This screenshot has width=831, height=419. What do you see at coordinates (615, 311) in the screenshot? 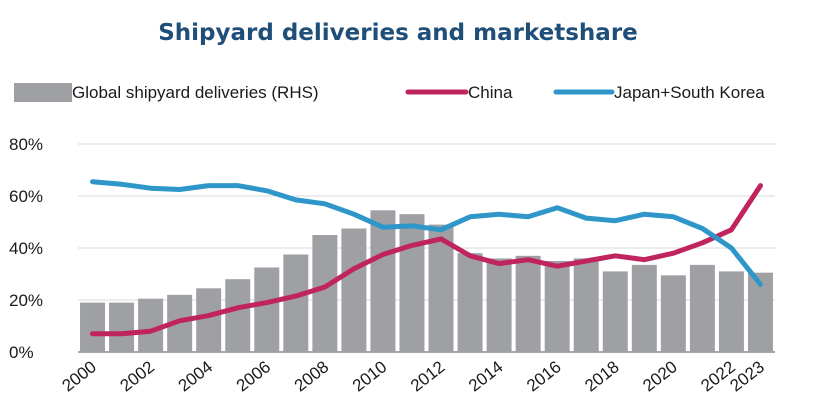
I see `bar-deliveries-2018` at bounding box center [615, 311].